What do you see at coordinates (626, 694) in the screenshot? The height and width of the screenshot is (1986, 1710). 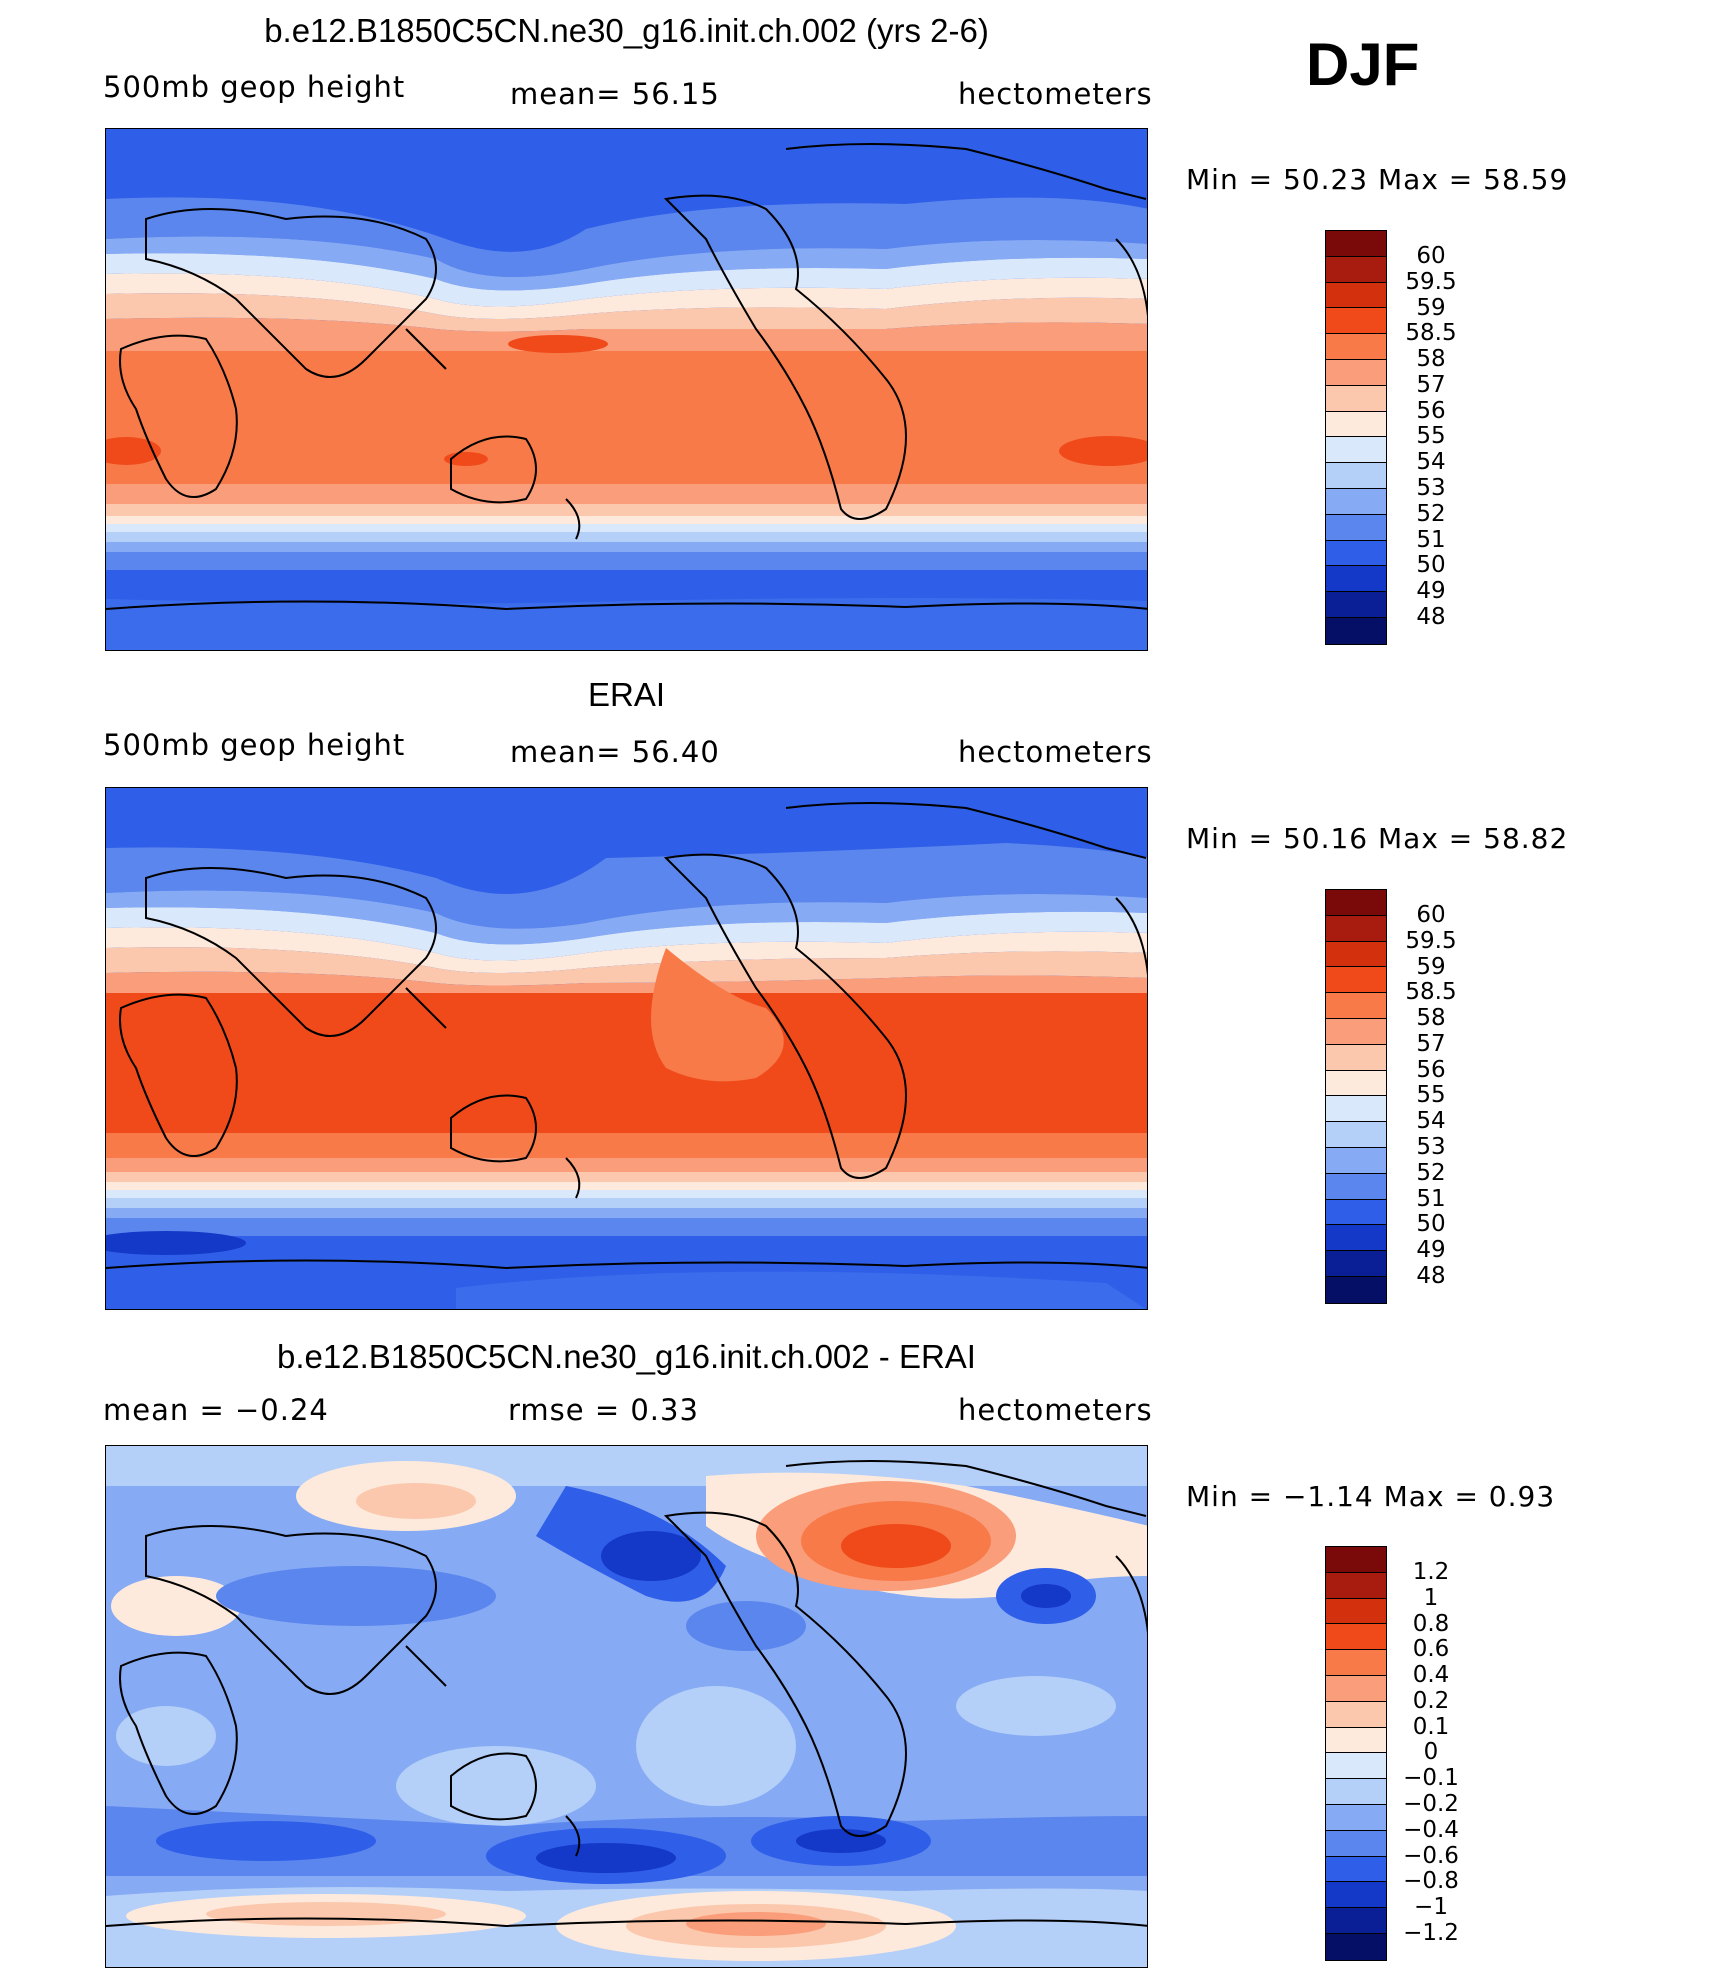 I see `panel2-title: ERAI` at bounding box center [626, 694].